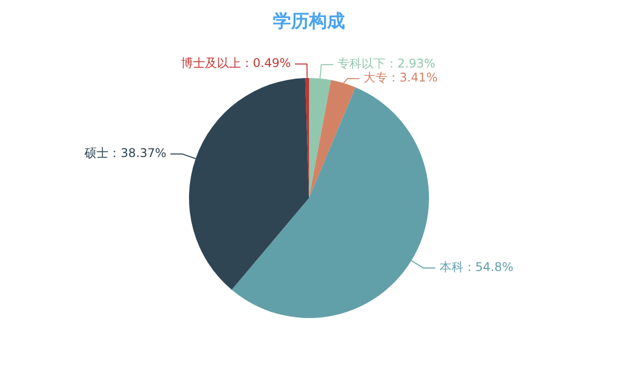 This screenshot has width=618, height=382. I want to click on data-label: ：2.93%, so click(410, 63).